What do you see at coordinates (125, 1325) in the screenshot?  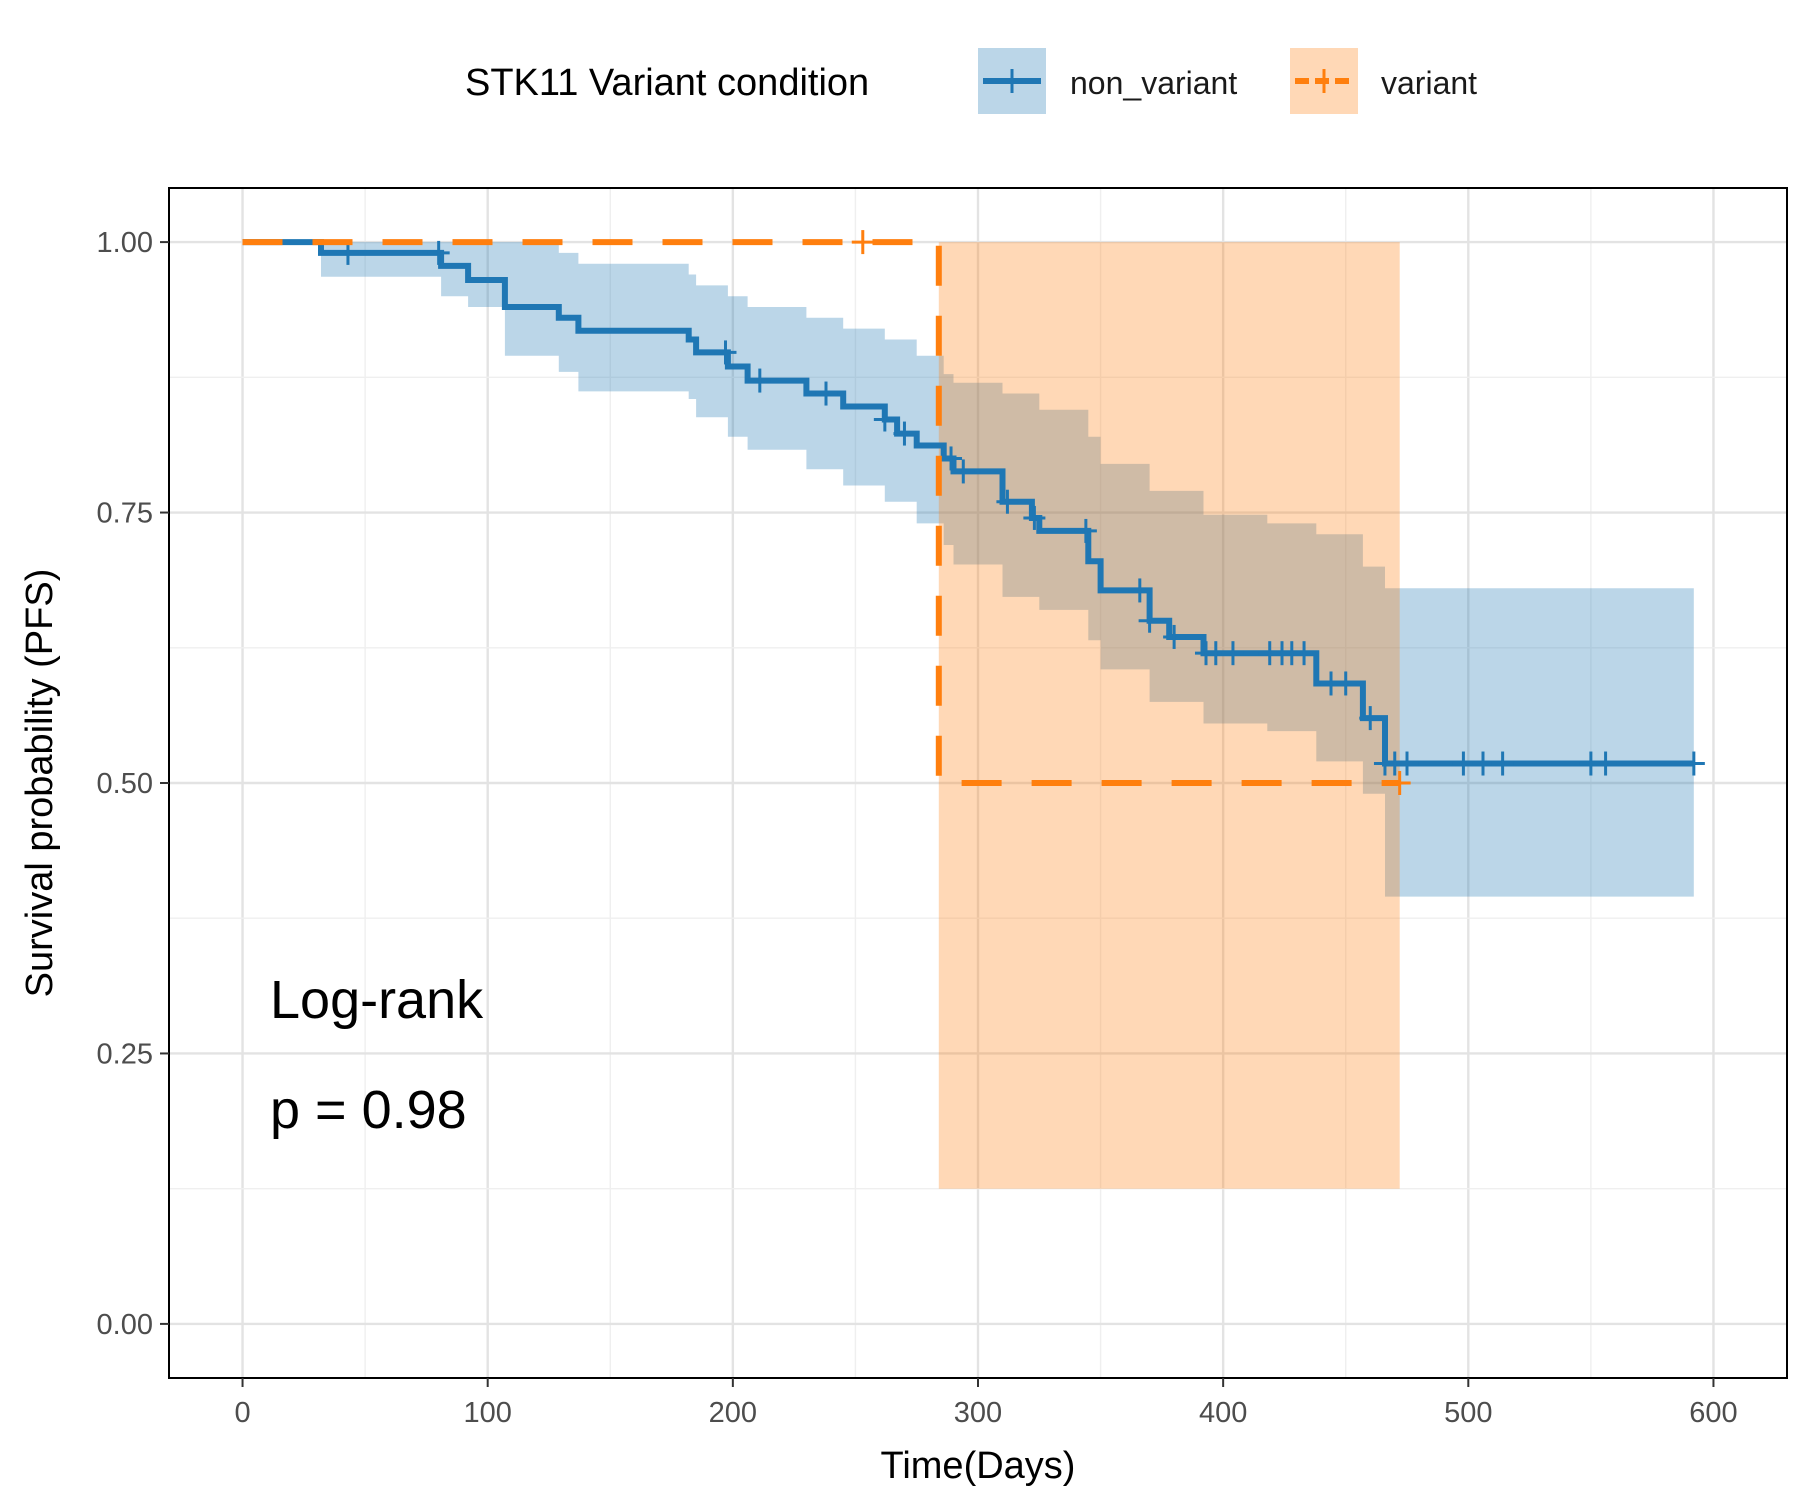 I see `y-tick-label: 0.00` at bounding box center [125, 1325].